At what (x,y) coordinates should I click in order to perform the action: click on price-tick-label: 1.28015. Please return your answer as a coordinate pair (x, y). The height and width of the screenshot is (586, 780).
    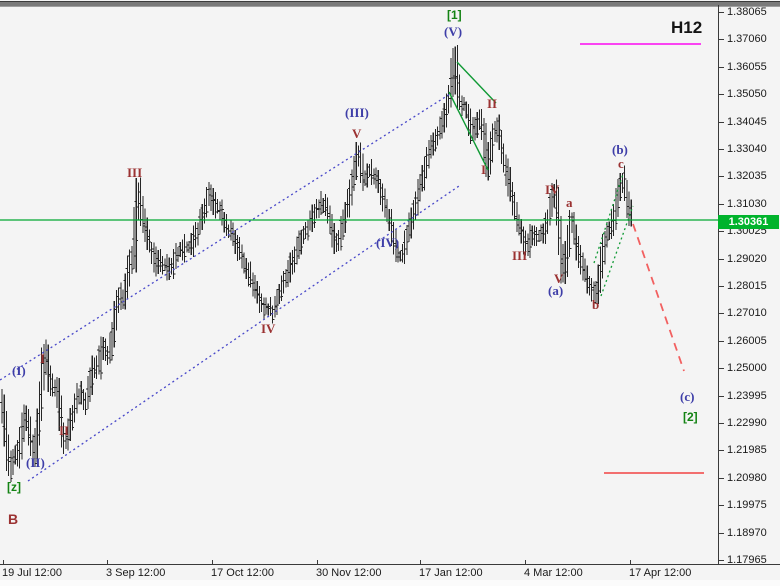
    Looking at the image, I should click on (747, 286).